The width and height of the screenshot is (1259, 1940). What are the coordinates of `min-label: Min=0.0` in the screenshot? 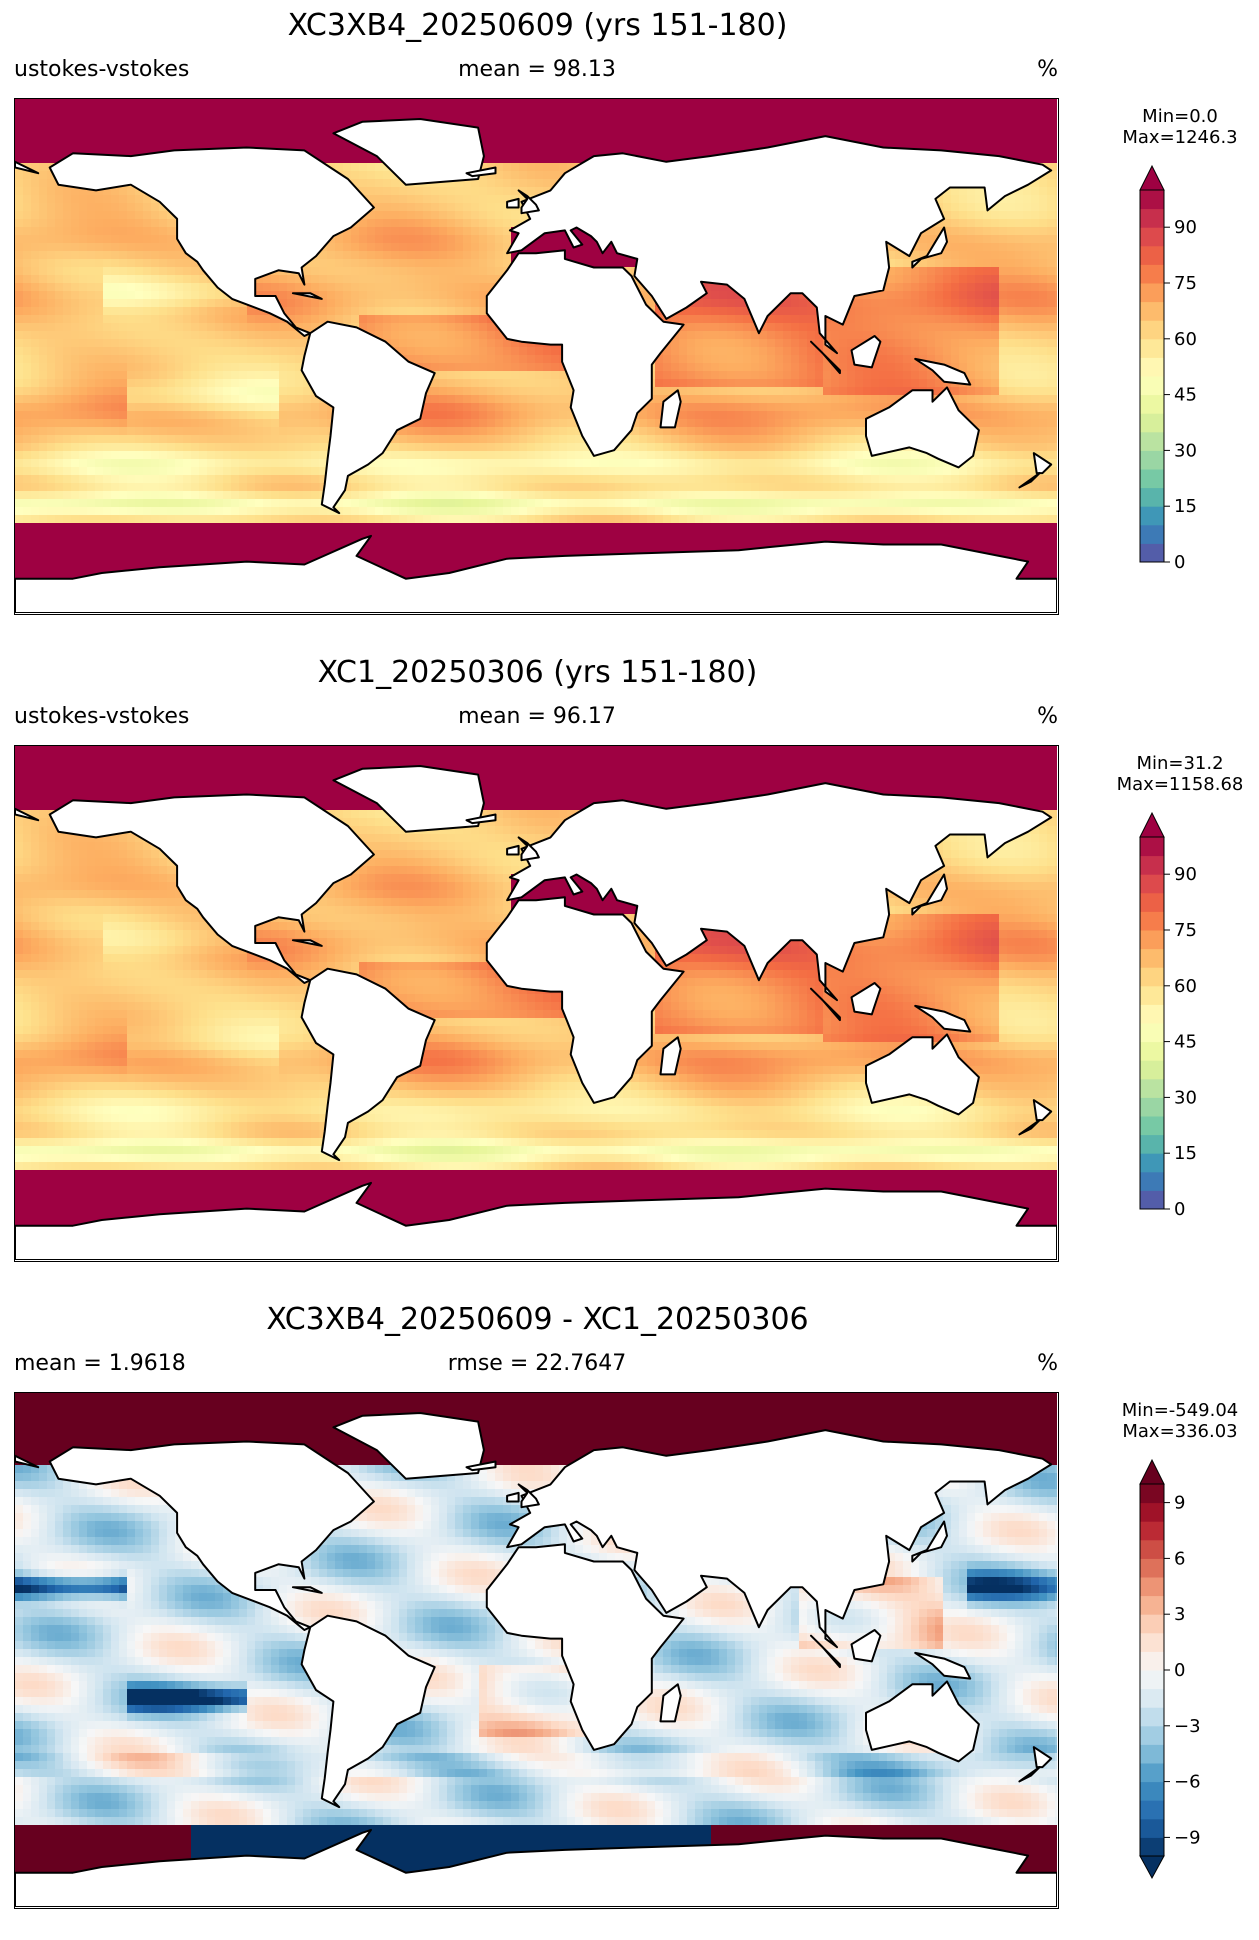 It's located at (1179, 116).